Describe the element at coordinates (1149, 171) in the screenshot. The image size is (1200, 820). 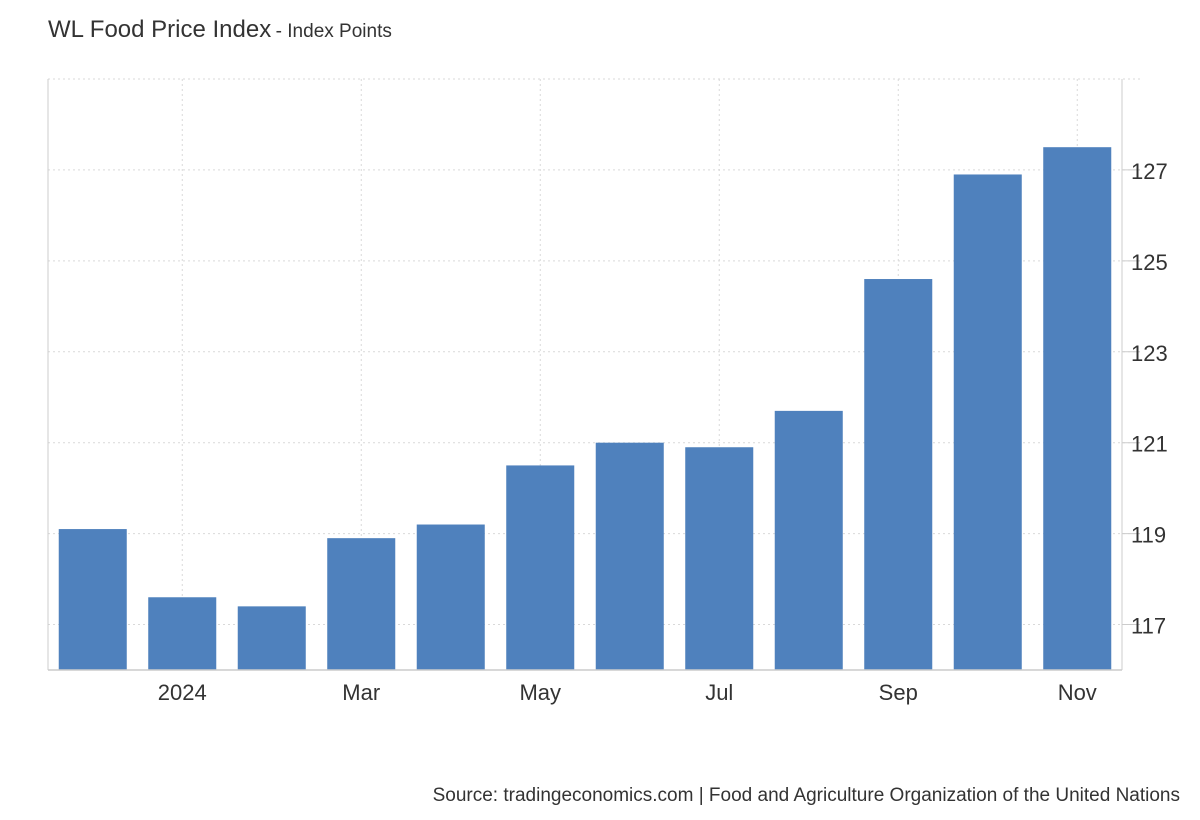
I see `y-tick-label: 127` at that location.